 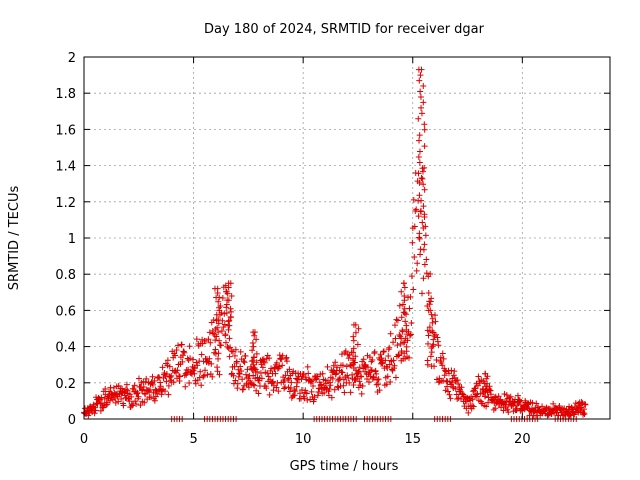 I want to click on x-axis-label: GPS time / hours, so click(x=344, y=466).